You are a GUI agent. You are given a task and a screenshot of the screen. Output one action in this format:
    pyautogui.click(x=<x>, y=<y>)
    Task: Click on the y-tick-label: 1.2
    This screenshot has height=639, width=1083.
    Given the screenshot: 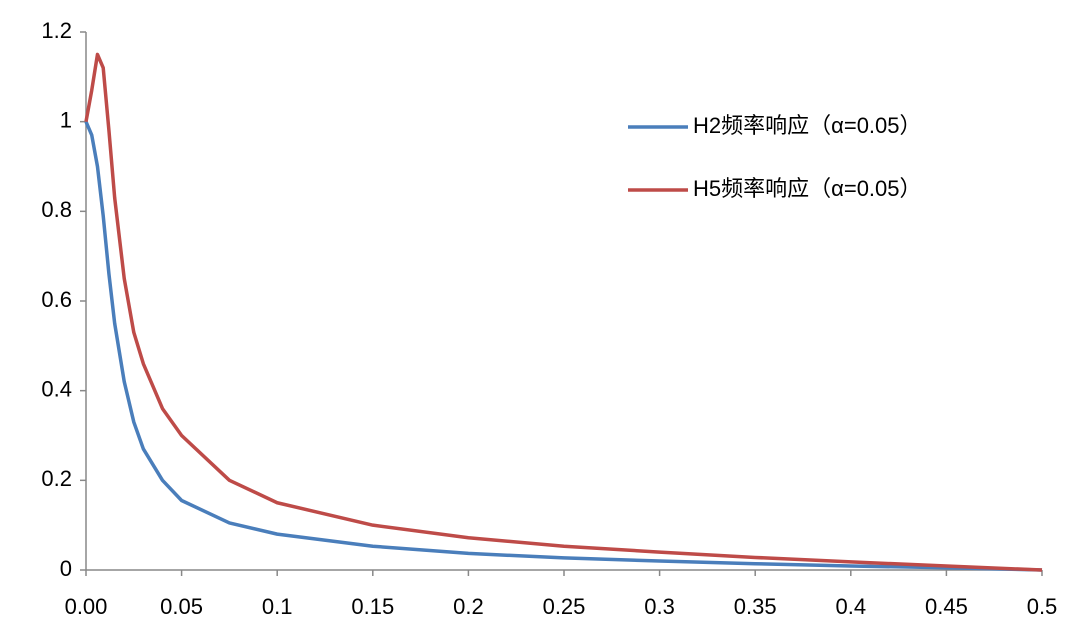 What is the action you would take?
    pyautogui.click(x=56, y=30)
    